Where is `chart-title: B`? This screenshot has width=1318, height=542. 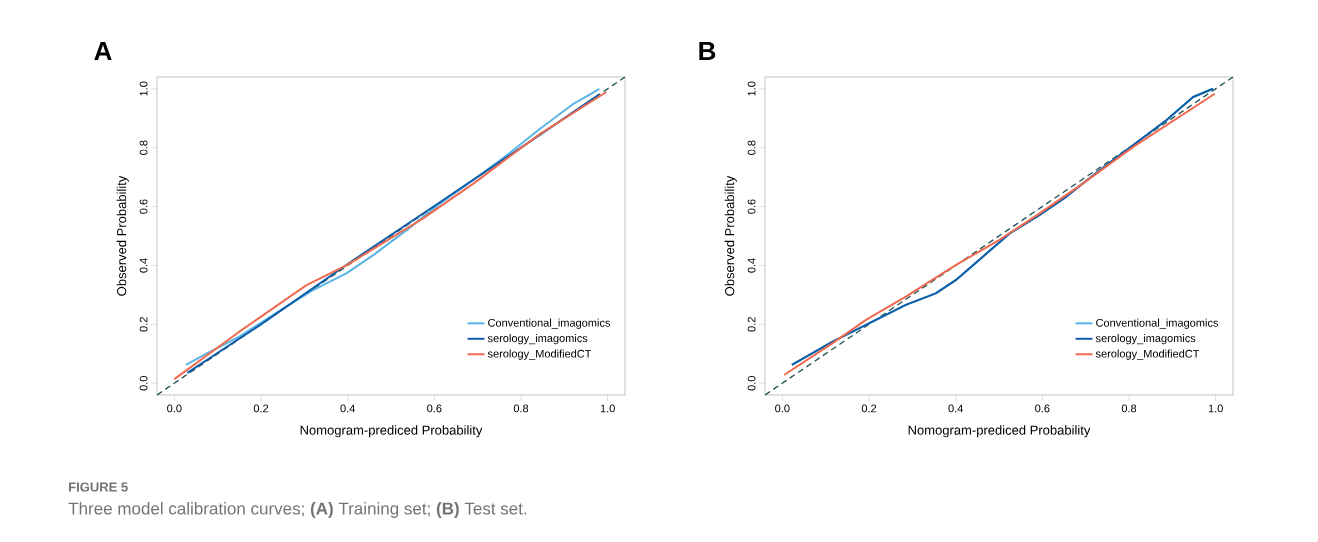
chart-title: B is located at coordinates (707, 51).